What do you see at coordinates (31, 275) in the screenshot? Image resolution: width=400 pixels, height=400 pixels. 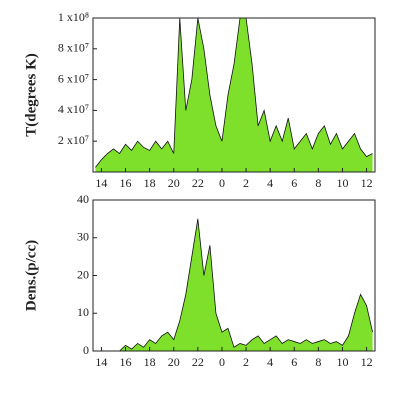 I see `y-axis-label: Dens.(p/cc)` at bounding box center [31, 275].